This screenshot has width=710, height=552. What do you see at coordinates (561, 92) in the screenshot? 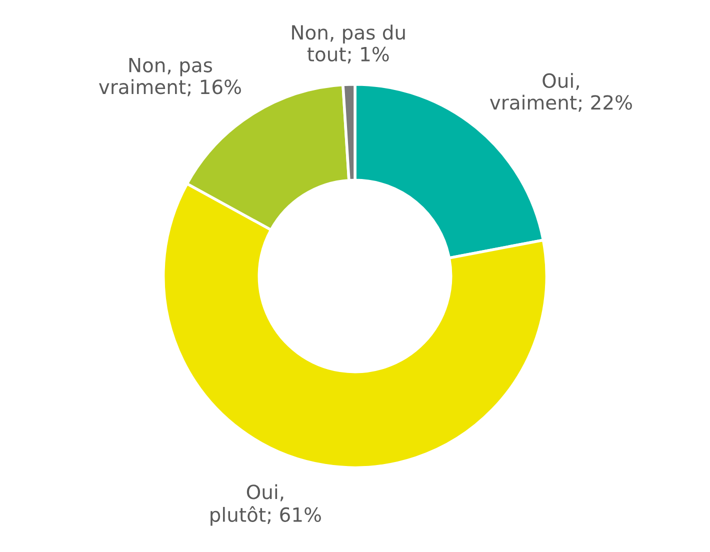
I see `slice-label: Oui, vraiment; 22%` at bounding box center [561, 92].